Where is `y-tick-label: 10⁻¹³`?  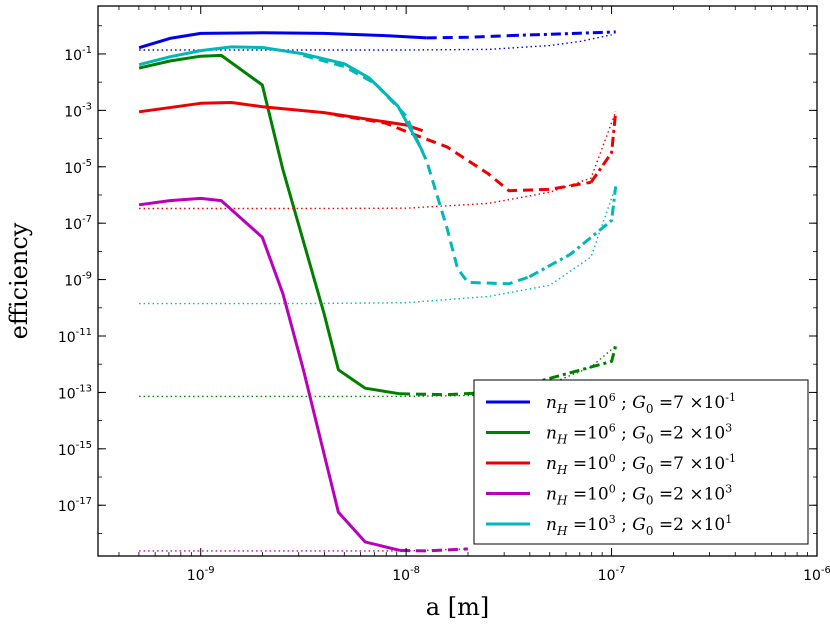
y-tick-label: 10⁻¹³ is located at coordinates (75, 392).